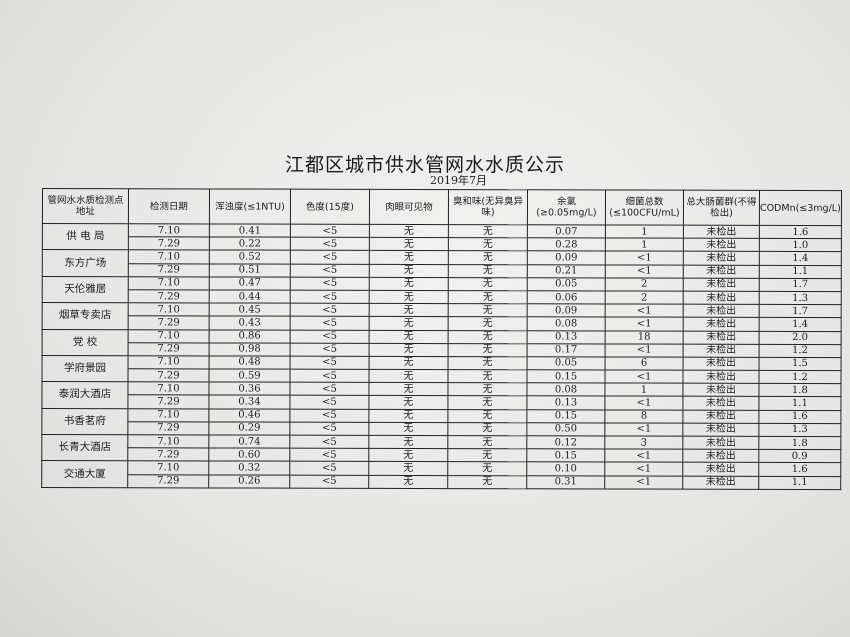 This screenshot has height=637, width=850. Describe the element at coordinates (250, 206) in the screenshot. I see `column-header: 浑浊度(≤1NTU)` at that location.